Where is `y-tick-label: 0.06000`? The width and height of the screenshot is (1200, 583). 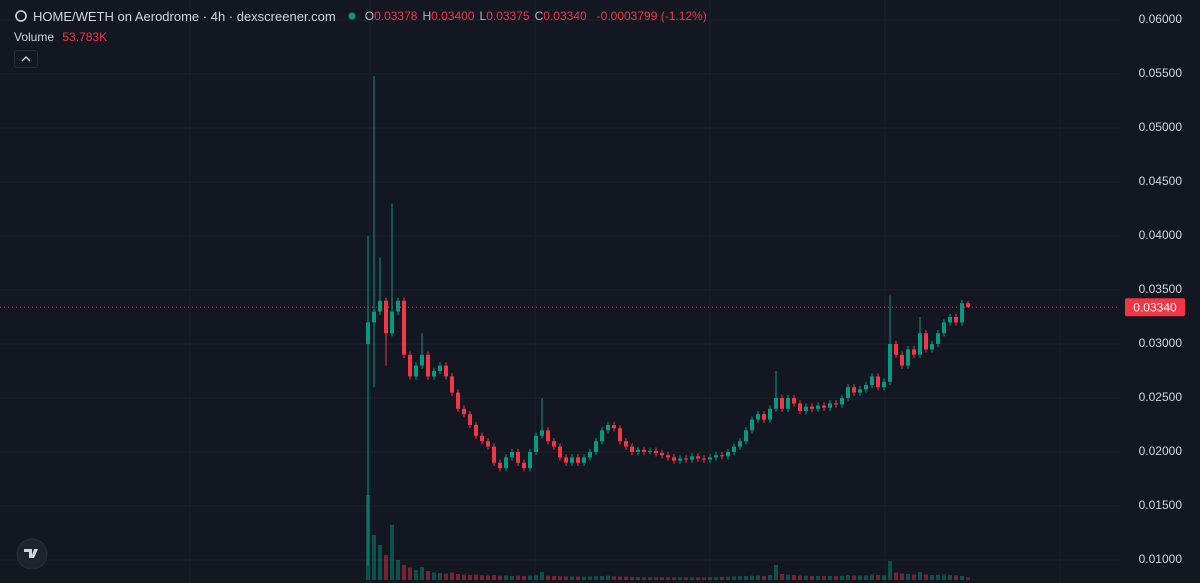 y-tick-label: 0.06000 is located at coordinates (1161, 19).